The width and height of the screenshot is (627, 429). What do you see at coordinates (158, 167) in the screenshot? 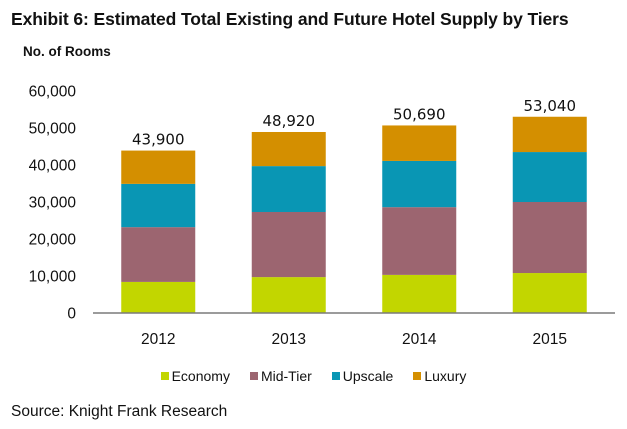
I see `bar-luxury-2012` at bounding box center [158, 167].